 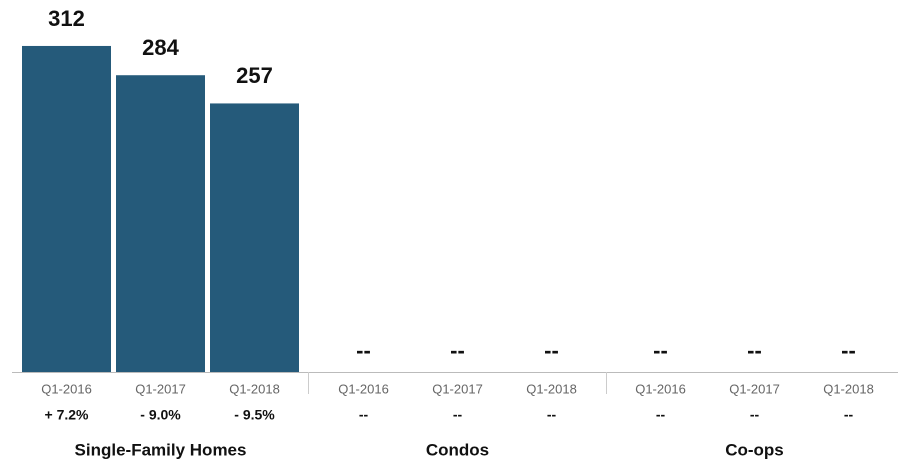 I want to click on value-label: 312, so click(x=66, y=18).